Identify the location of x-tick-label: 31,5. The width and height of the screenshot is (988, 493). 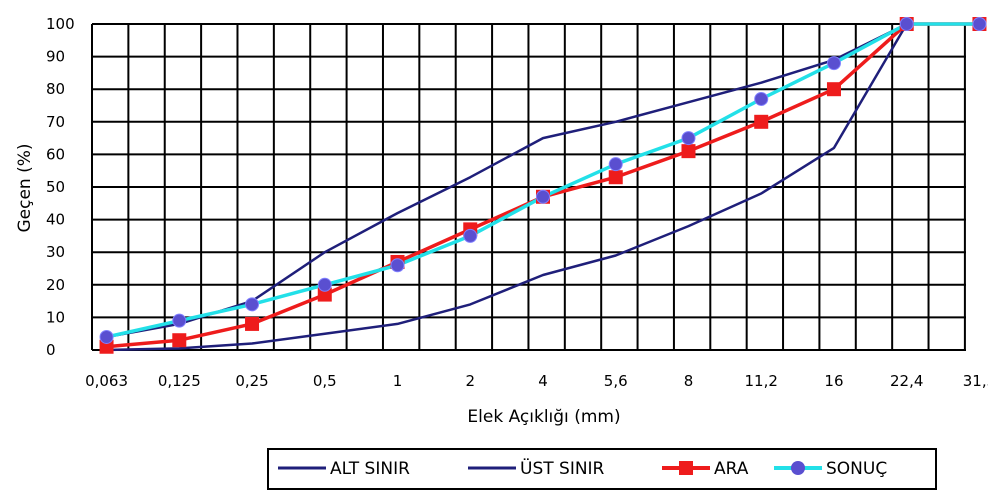
(975, 381).